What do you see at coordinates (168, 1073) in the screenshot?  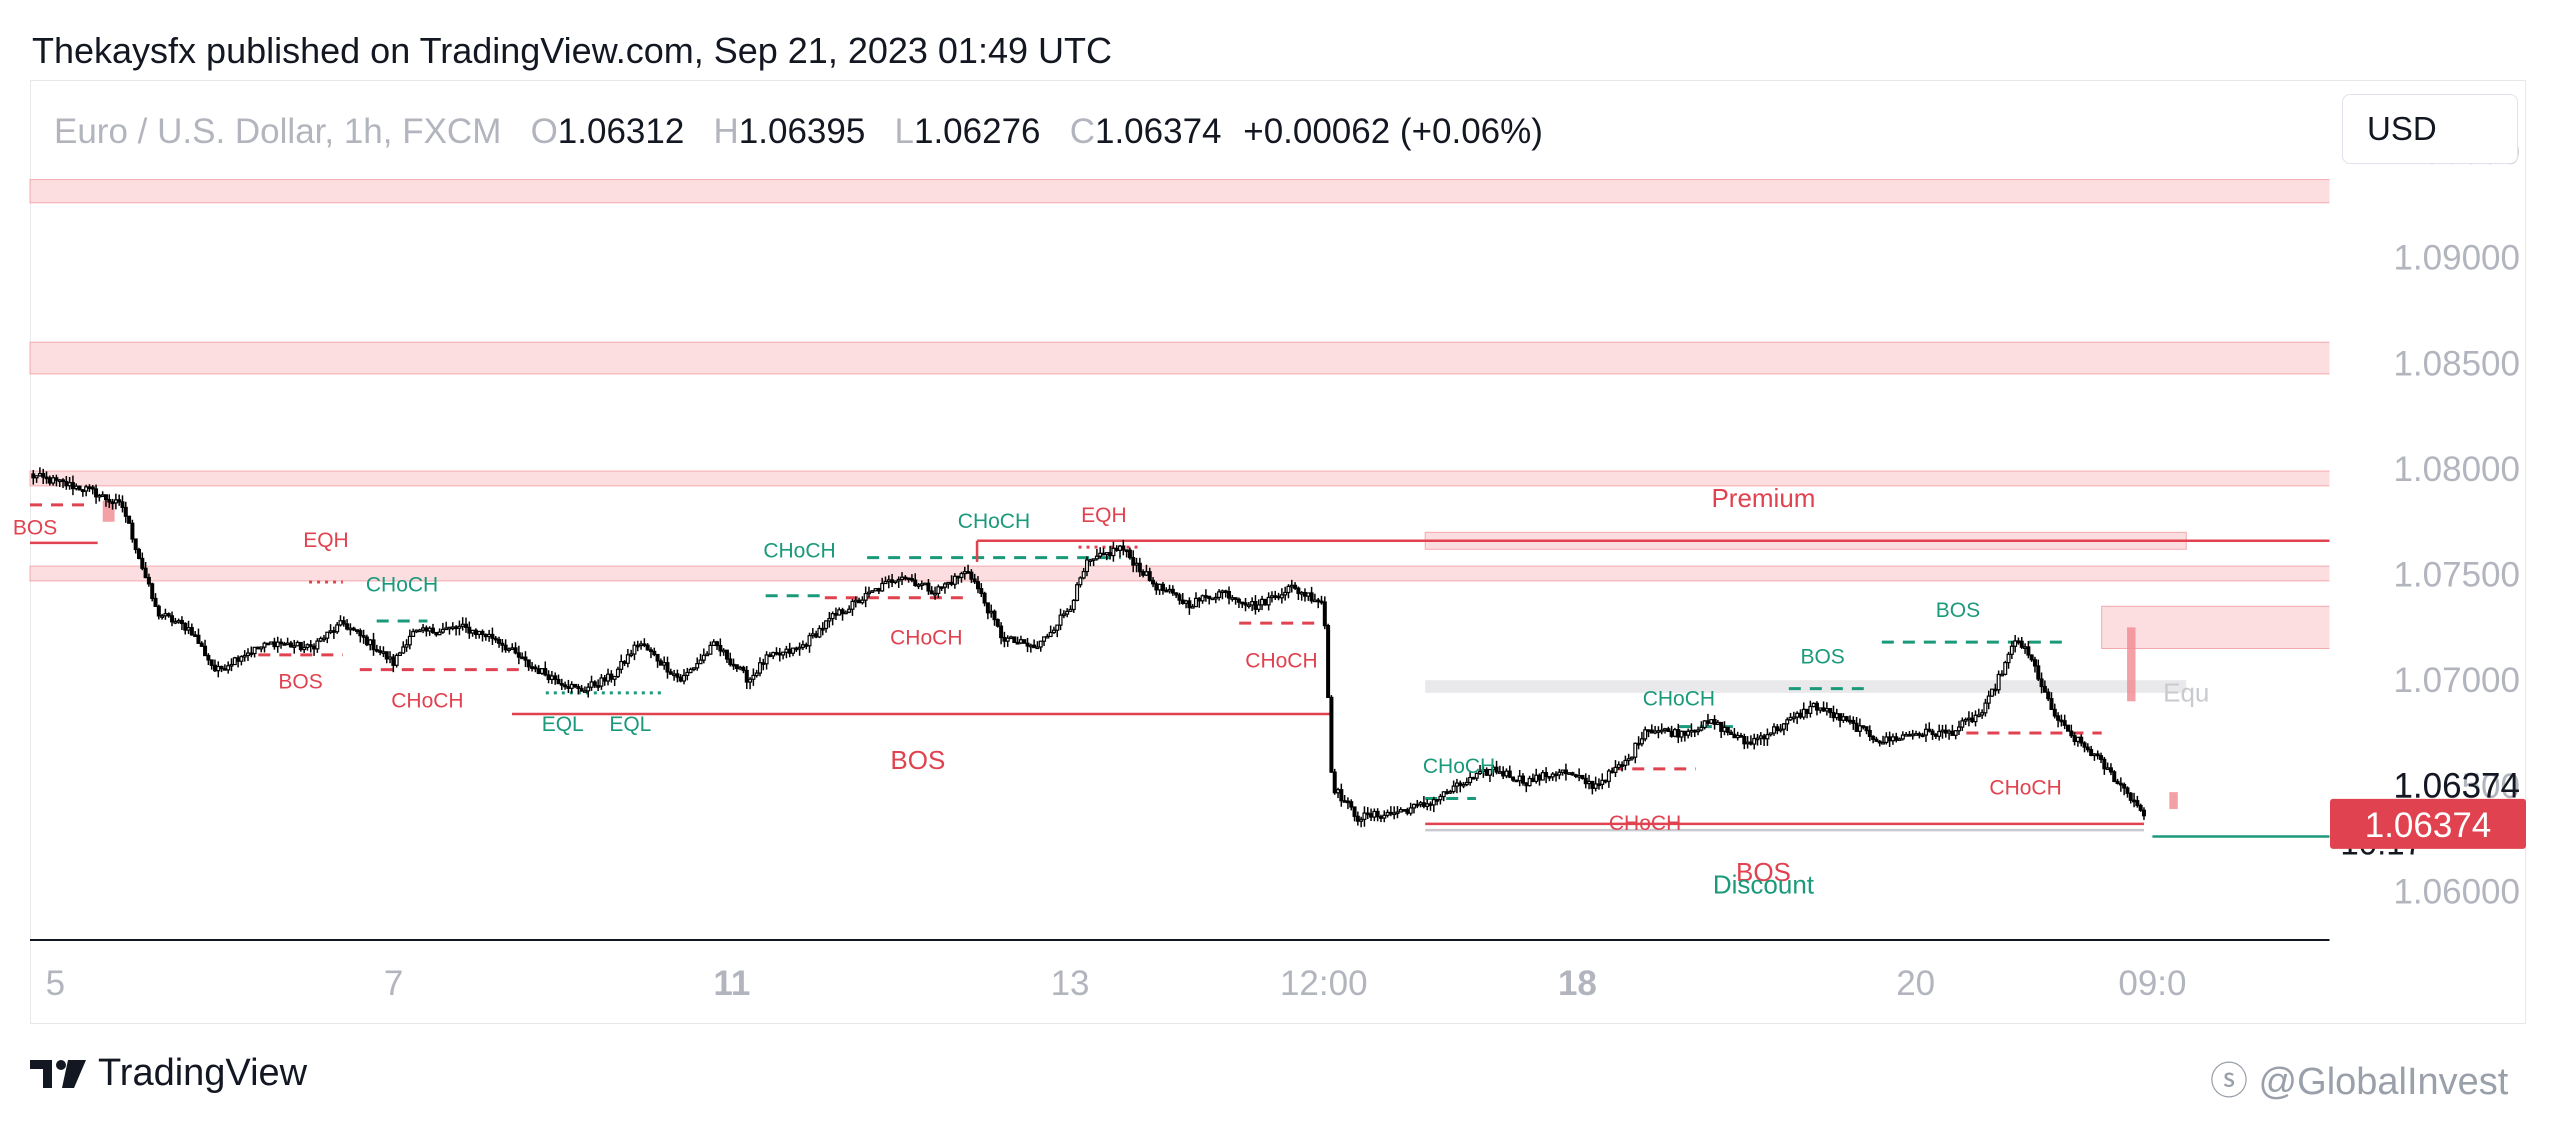 I see `tradingview-logo: TradingView` at bounding box center [168, 1073].